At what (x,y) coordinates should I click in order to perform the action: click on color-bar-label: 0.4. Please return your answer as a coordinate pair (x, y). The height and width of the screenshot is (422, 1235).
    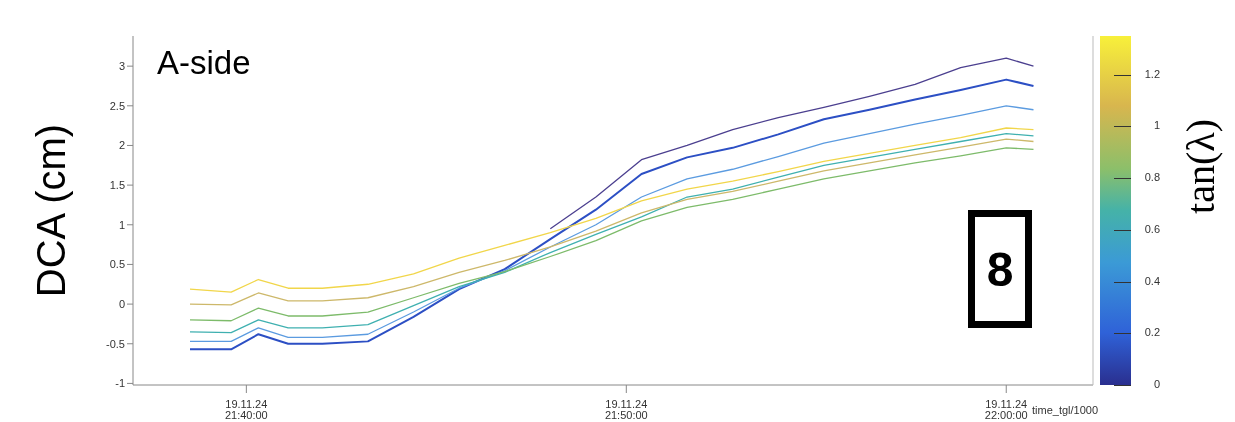
    Looking at the image, I should click on (1152, 280).